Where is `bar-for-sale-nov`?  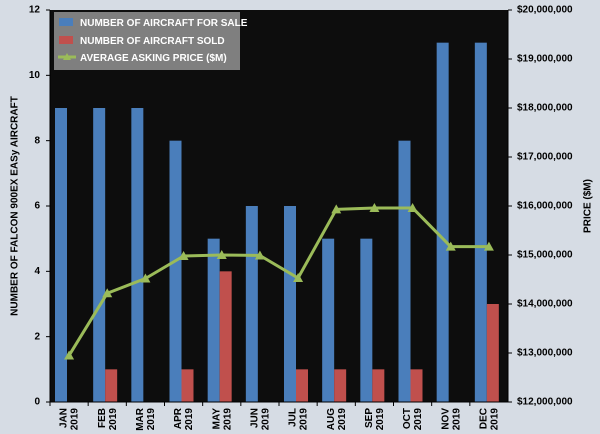 bar-for-sale-nov is located at coordinates (442, 222).